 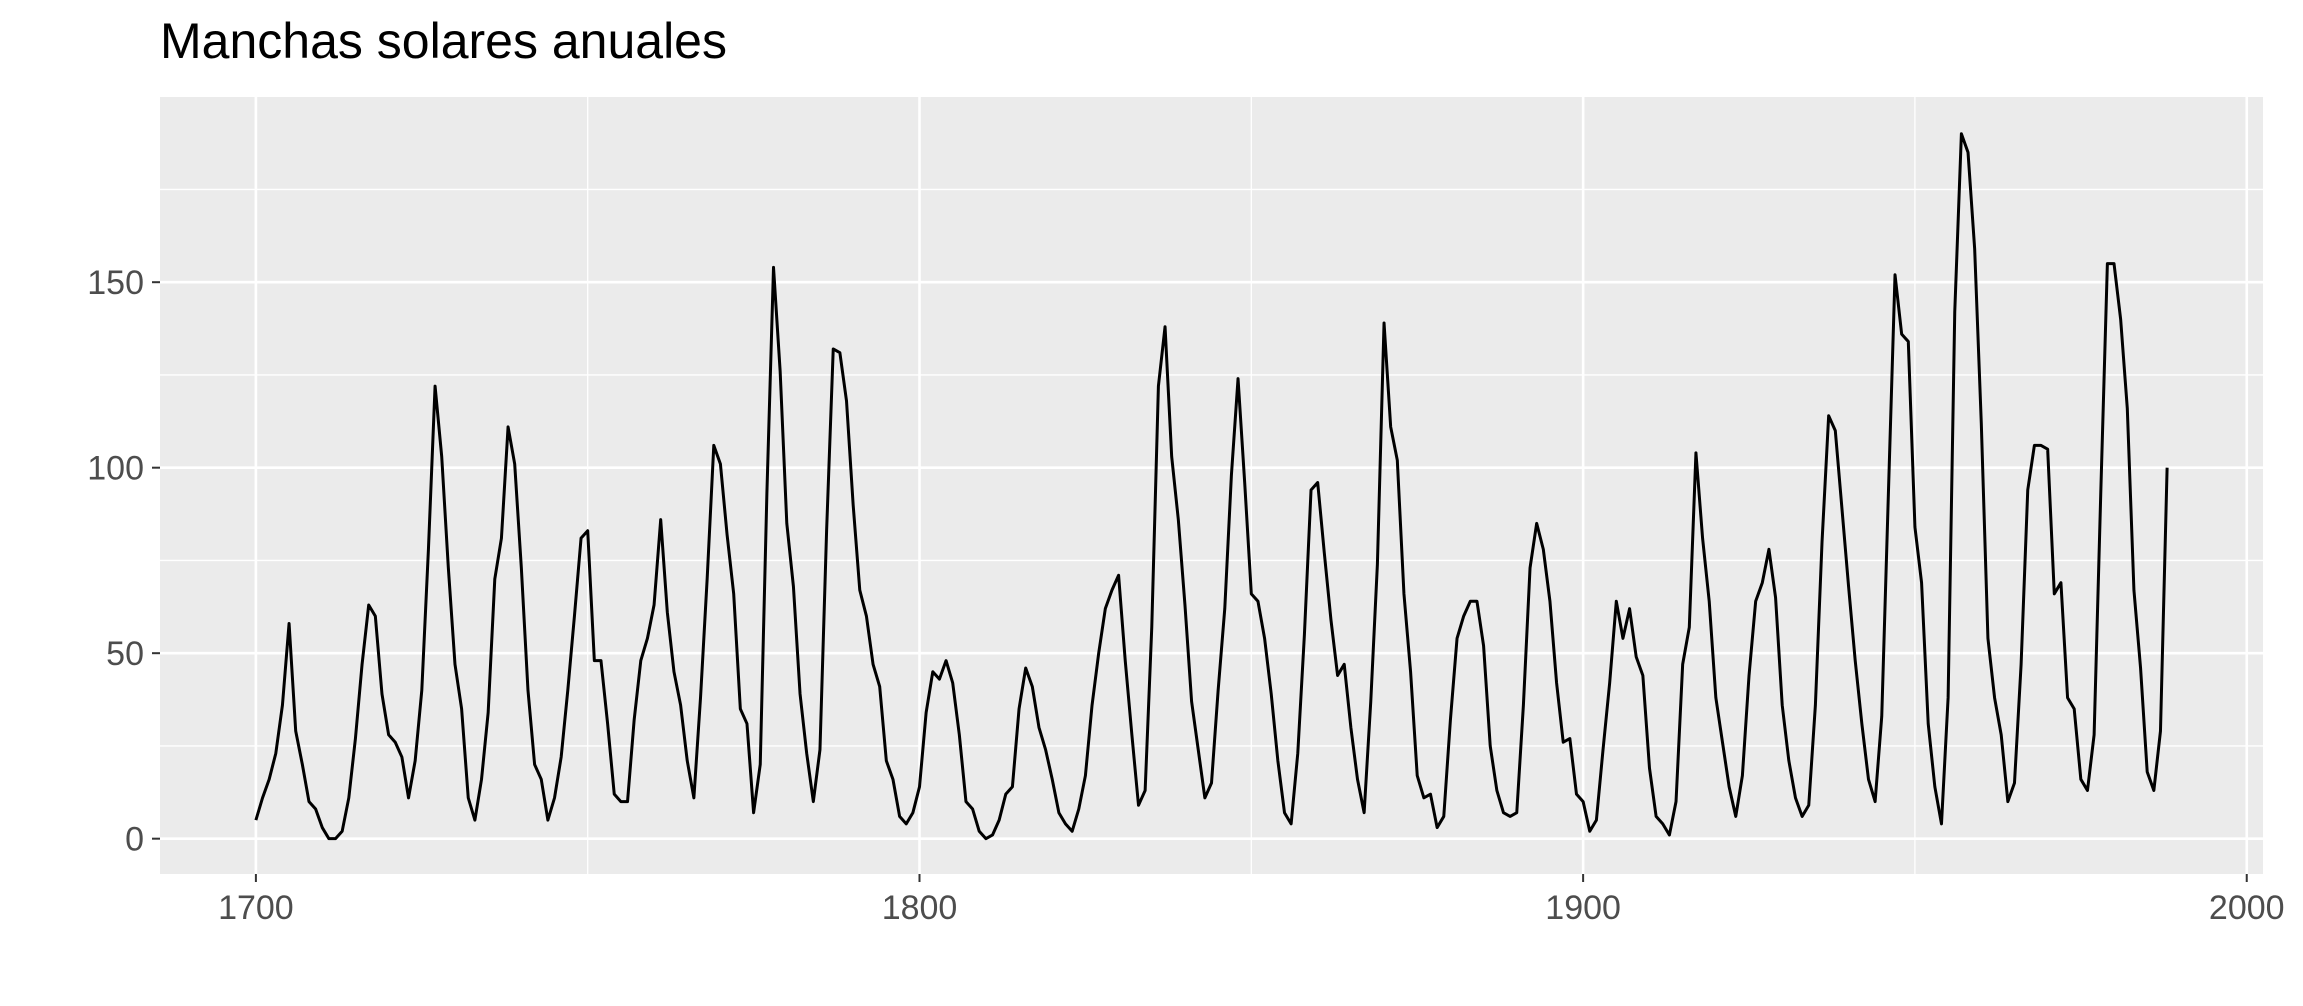 What do you see at coordinates (115, 283) in the screenshot?
I see `y-tick-label: 150` at bounding box center [115, 283].